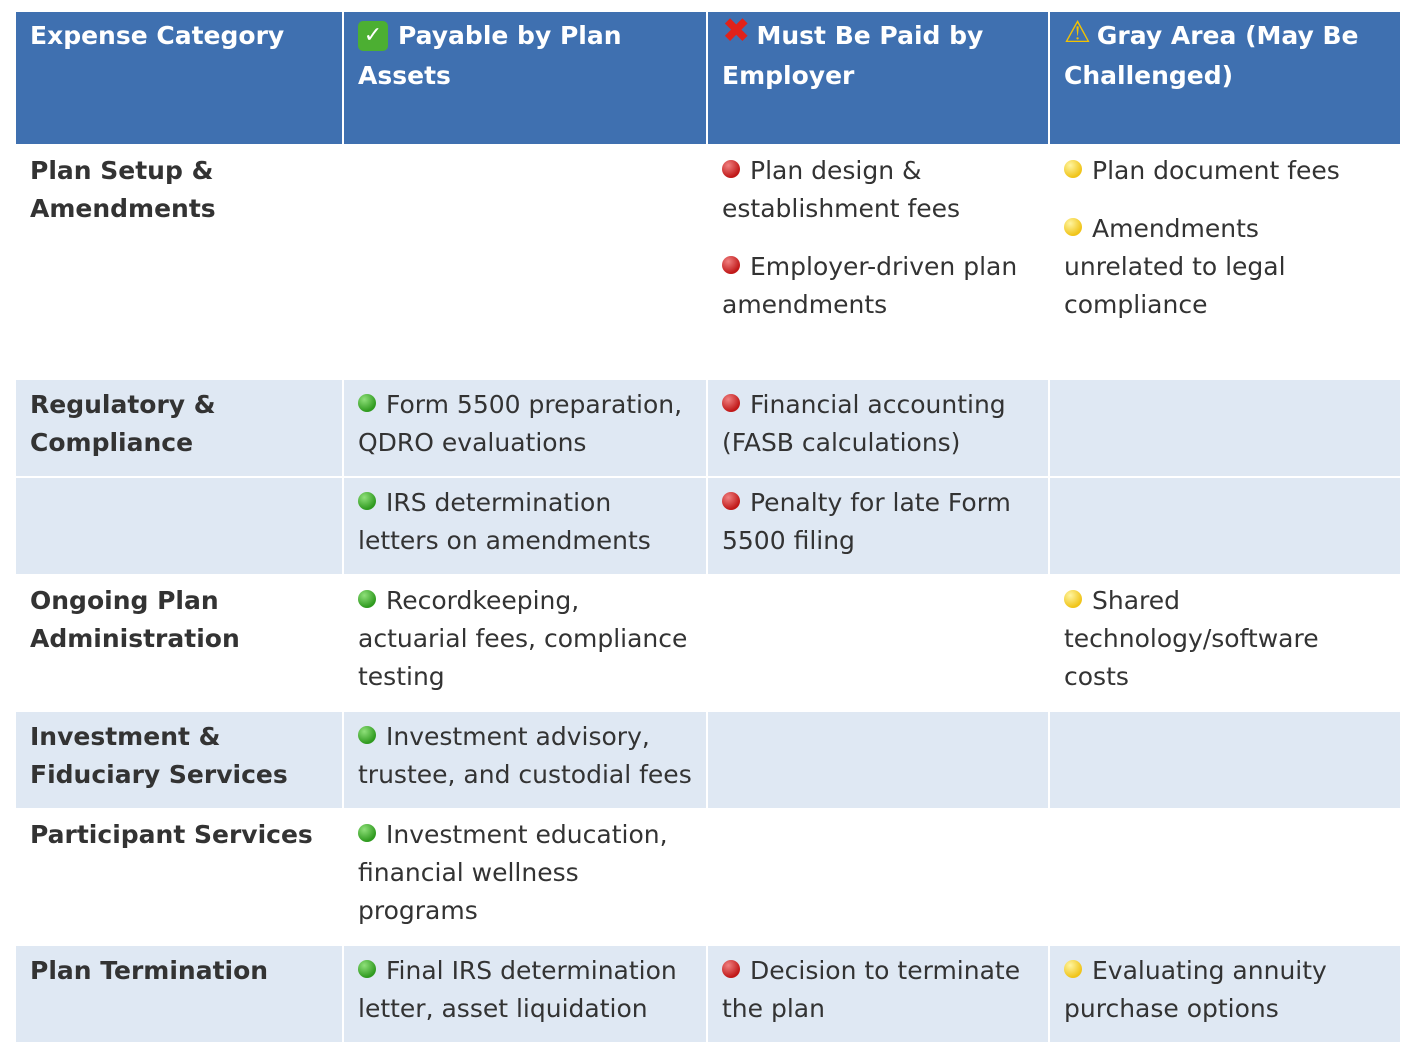 Image resolution: width=1418 pixels, height=1050 pixels. I want to click on item-text: Plan document fees, so click(1216, 170).